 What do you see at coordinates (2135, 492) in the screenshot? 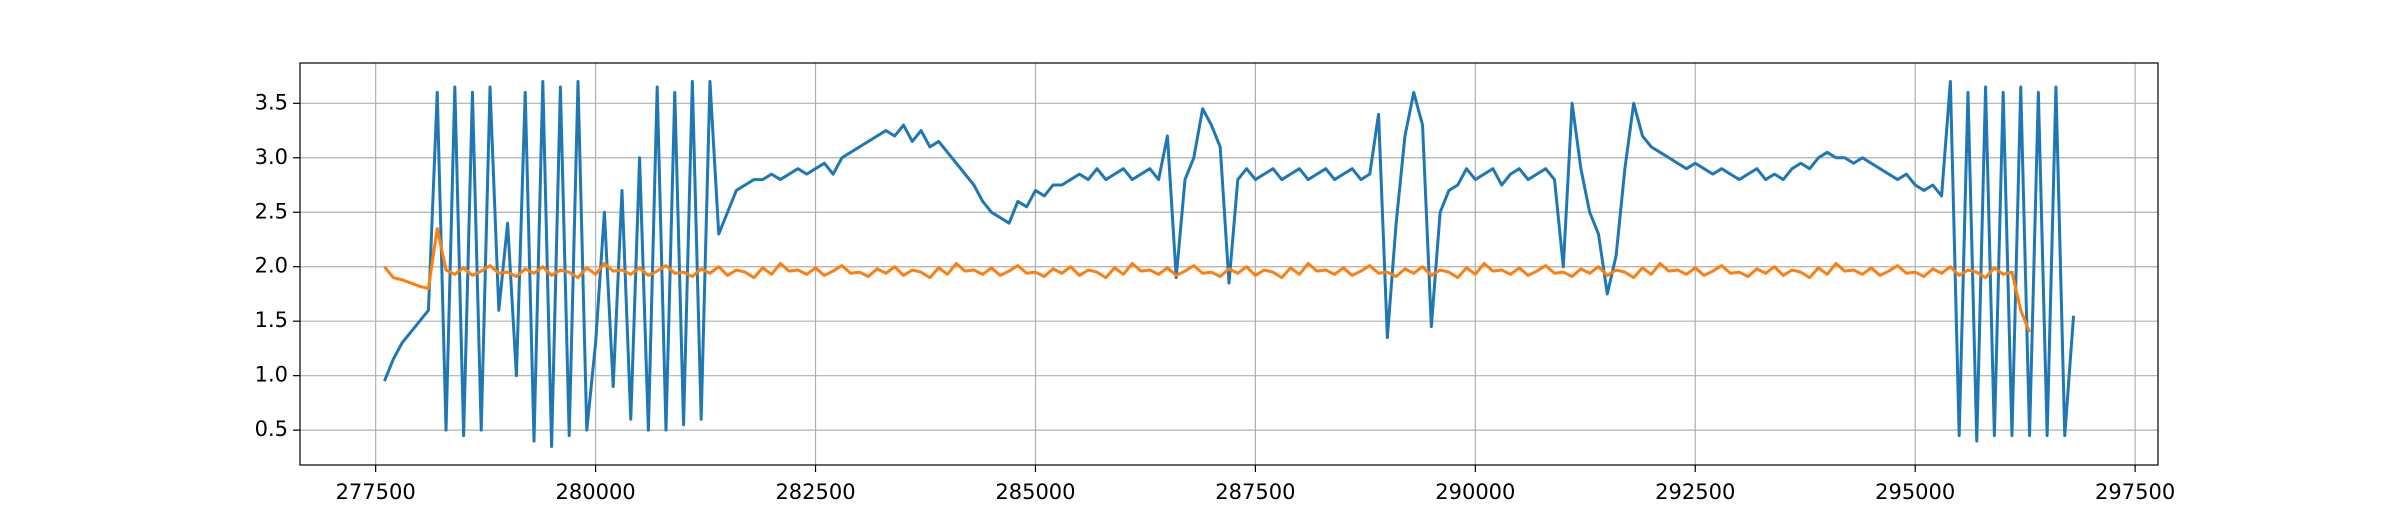
I see `x-tick-label: 297500` at bounding box center [2135, 492].